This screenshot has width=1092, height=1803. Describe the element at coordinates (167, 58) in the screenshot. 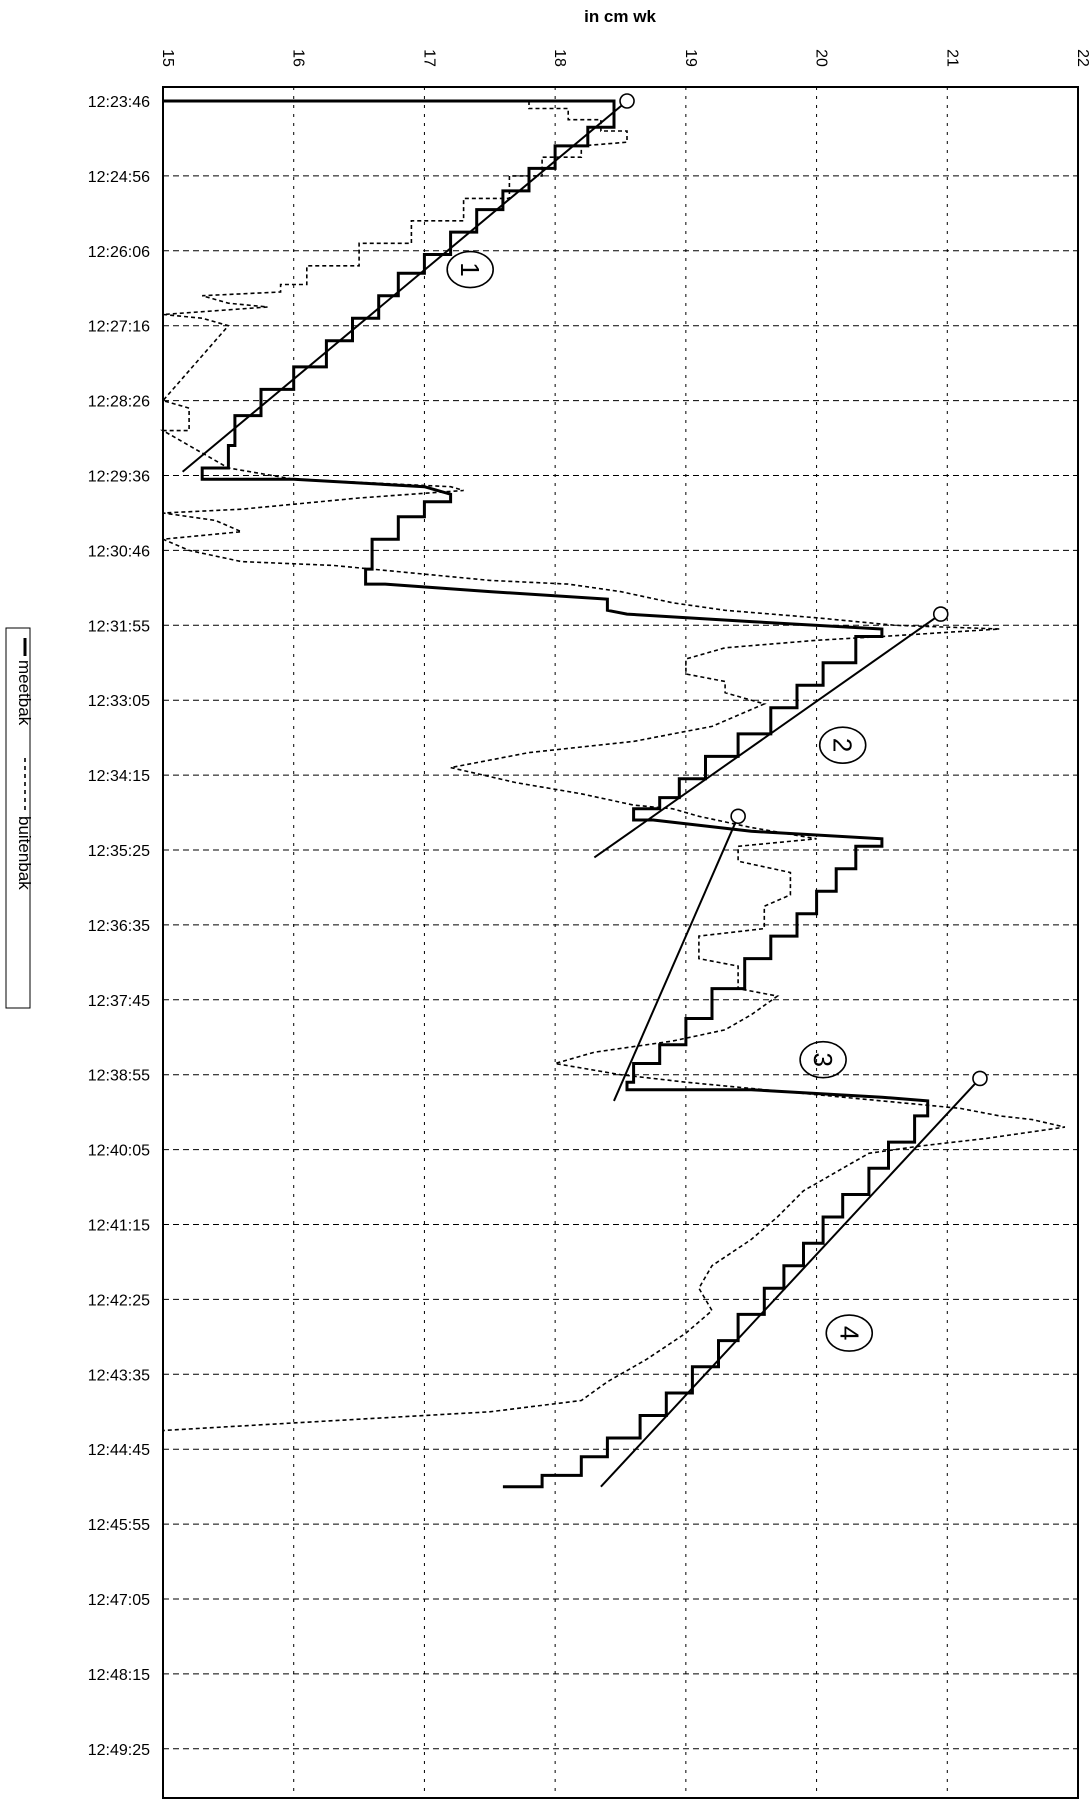

I see `value-tick-label: 15` at that location.